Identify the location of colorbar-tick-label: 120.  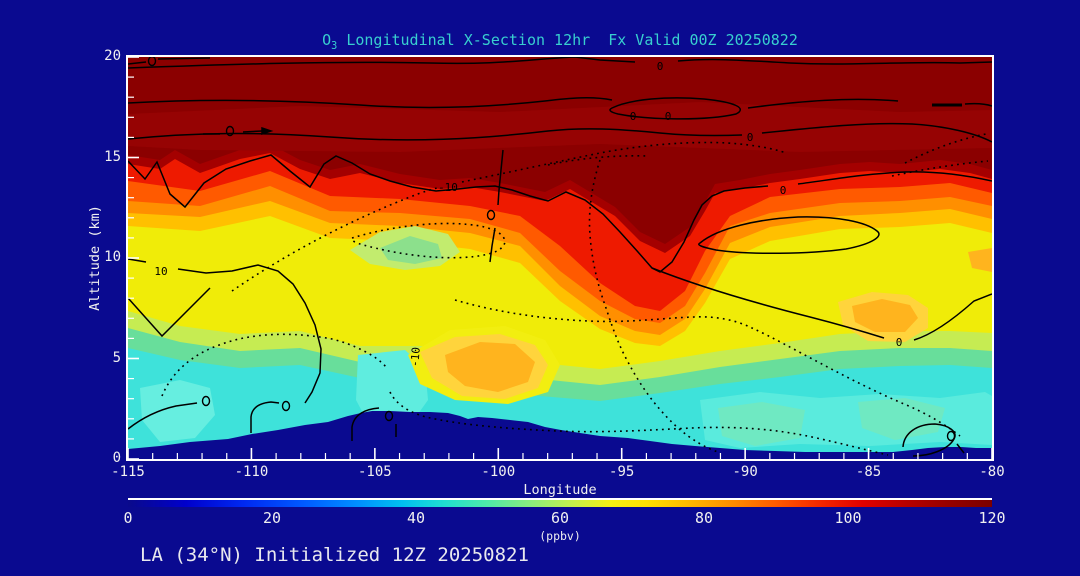
(992, 518).